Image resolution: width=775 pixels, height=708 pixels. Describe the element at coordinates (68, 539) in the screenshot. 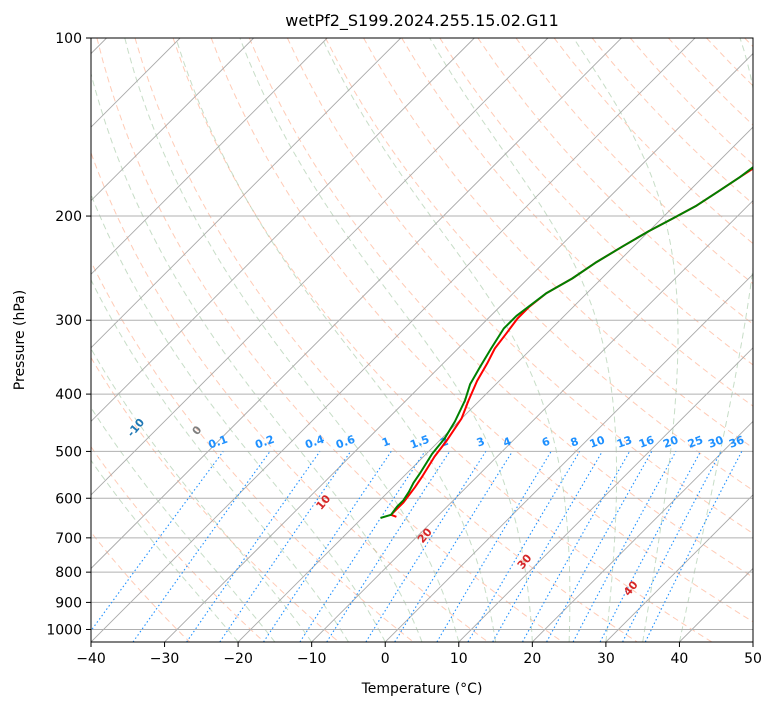

I see `y-tick-label: 700` at that location.